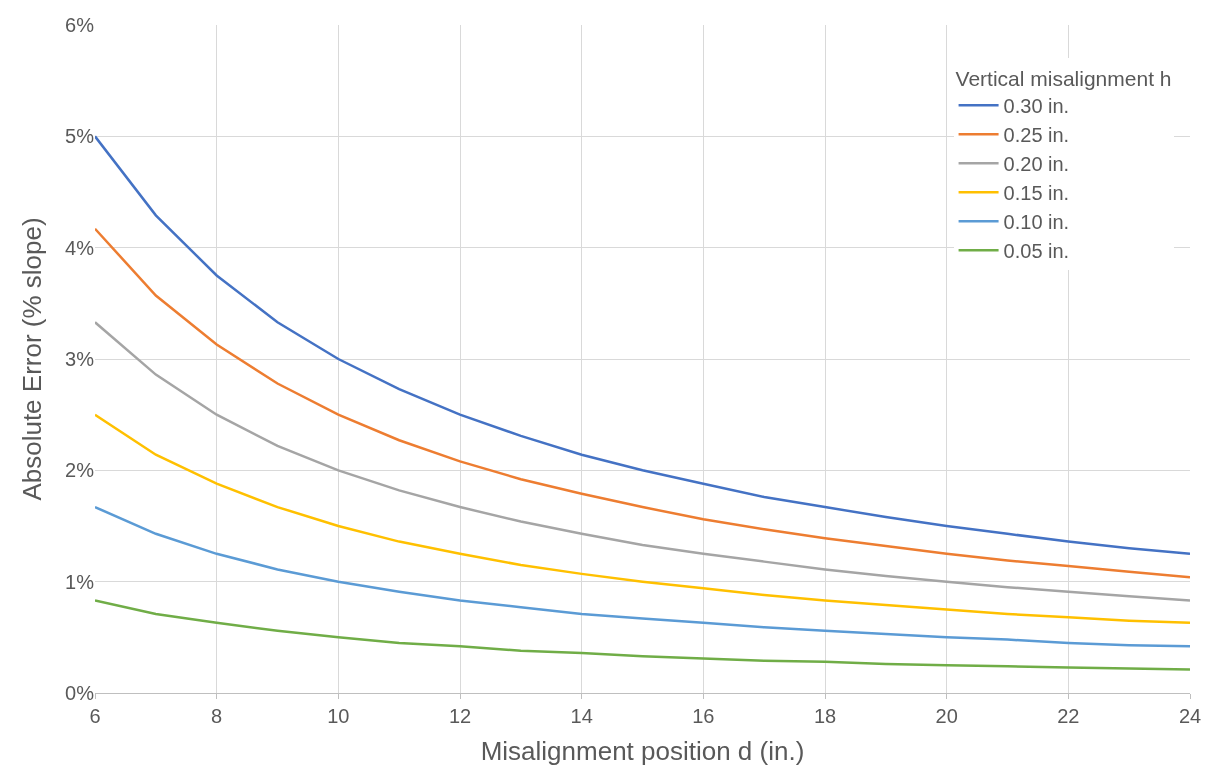 The height and width of the screenshot is (778, 1215). I want to click on x-tick-label: 24, so click(1190, 716).